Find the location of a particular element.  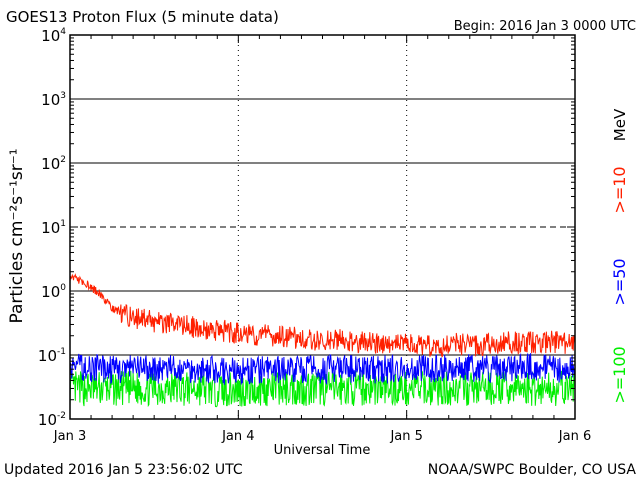

x-tick-label-3: Jan 6 is located at coordinates (574, 436).